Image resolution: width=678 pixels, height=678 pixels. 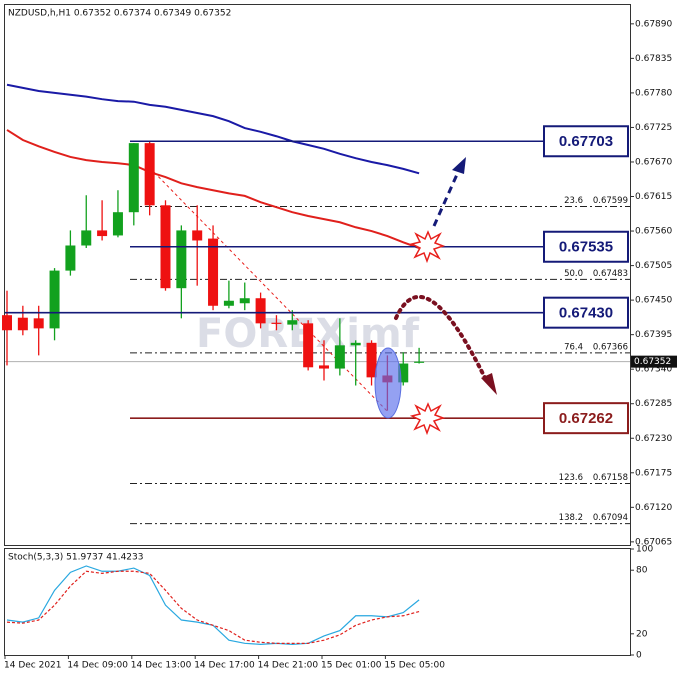 I want to click on x-tick-label: 14 Dec 21:00, so click(x=288, y=666).